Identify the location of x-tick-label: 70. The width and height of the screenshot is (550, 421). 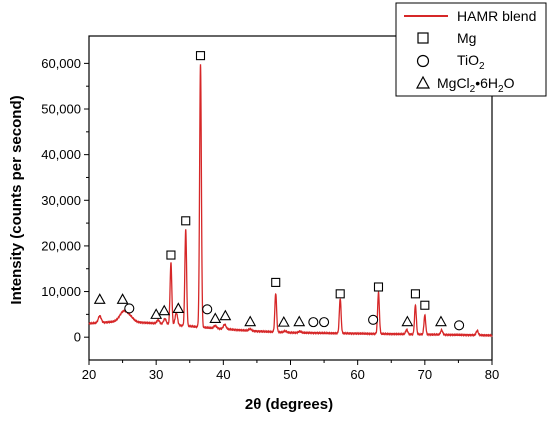
(425, 374).